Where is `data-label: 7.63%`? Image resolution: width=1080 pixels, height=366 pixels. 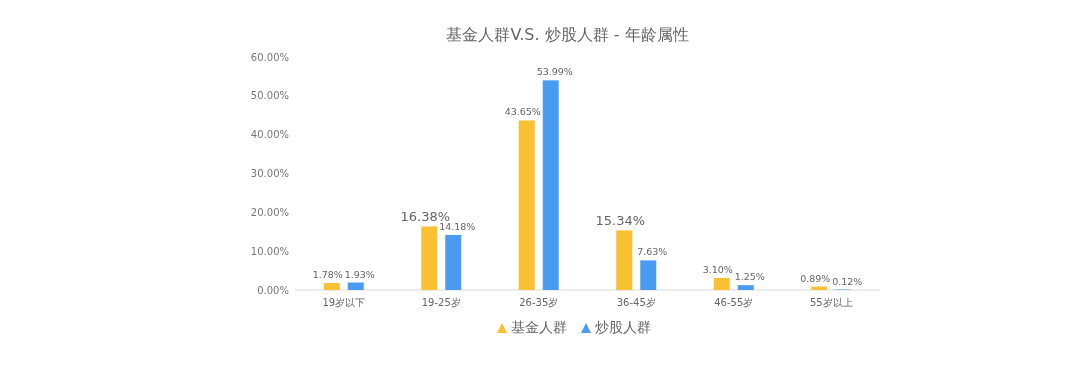 data-label: 7.63% is located at coordinates (652, 252).